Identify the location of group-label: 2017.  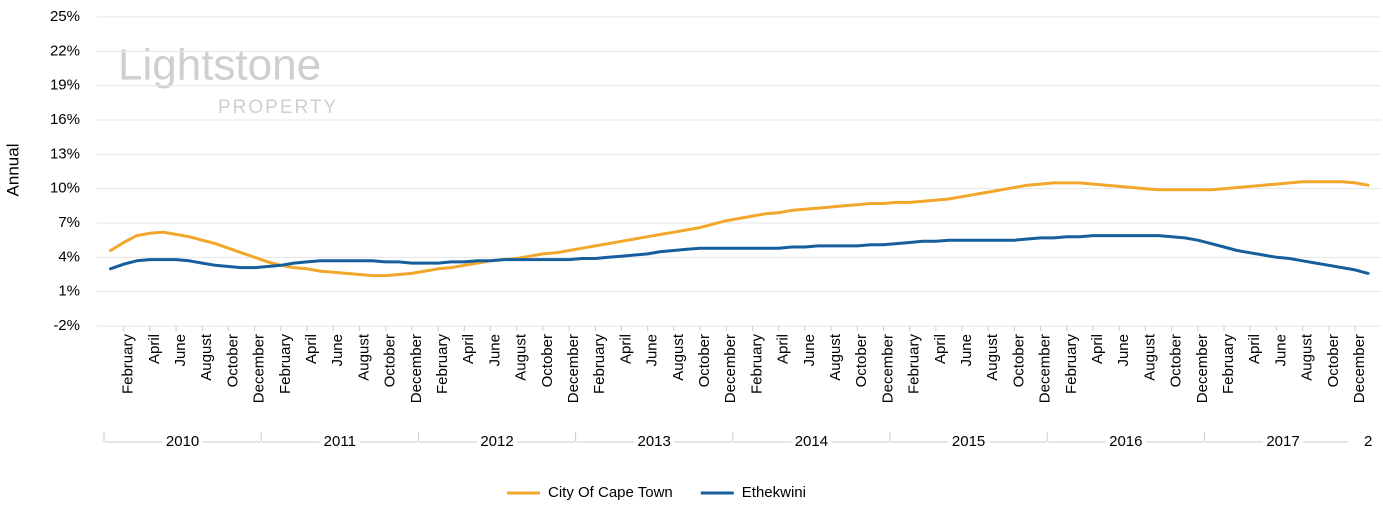
(1282, 441).